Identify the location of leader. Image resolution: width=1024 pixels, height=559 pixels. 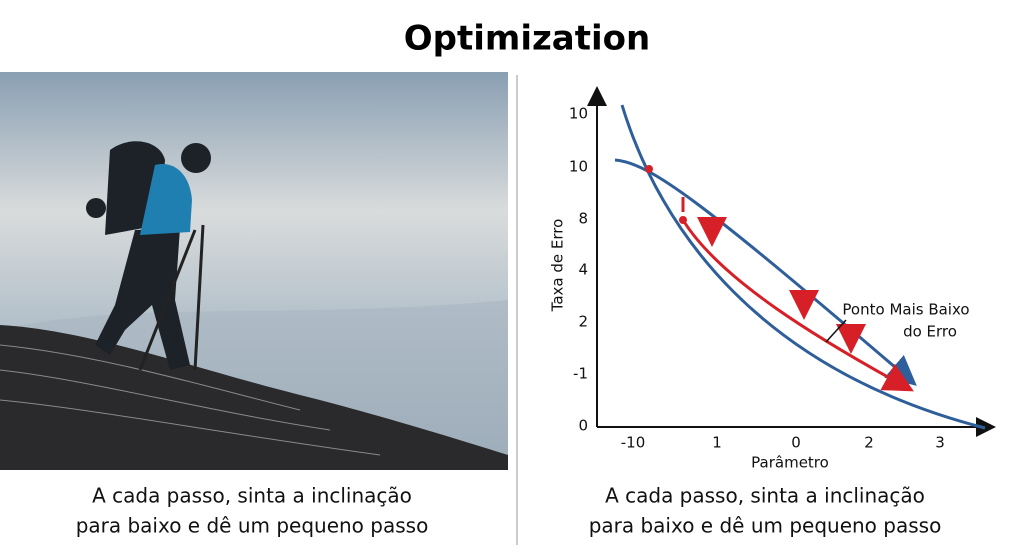
(836, 331).